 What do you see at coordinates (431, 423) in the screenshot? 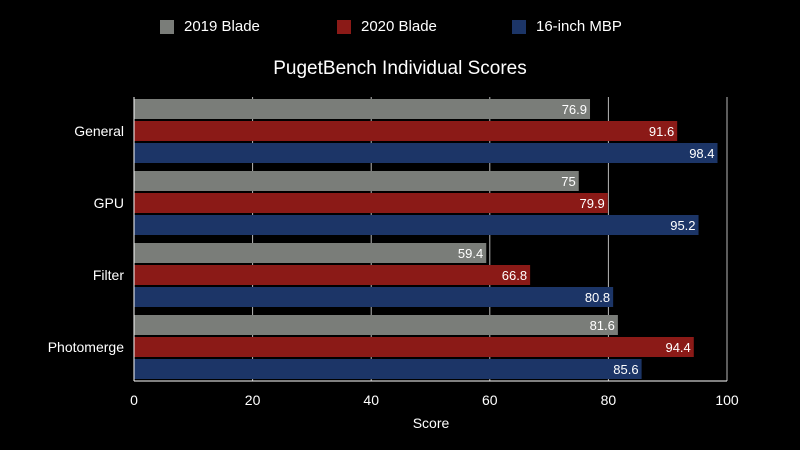
I see `x-axis-title: Score` at bounding box center [431, 423].